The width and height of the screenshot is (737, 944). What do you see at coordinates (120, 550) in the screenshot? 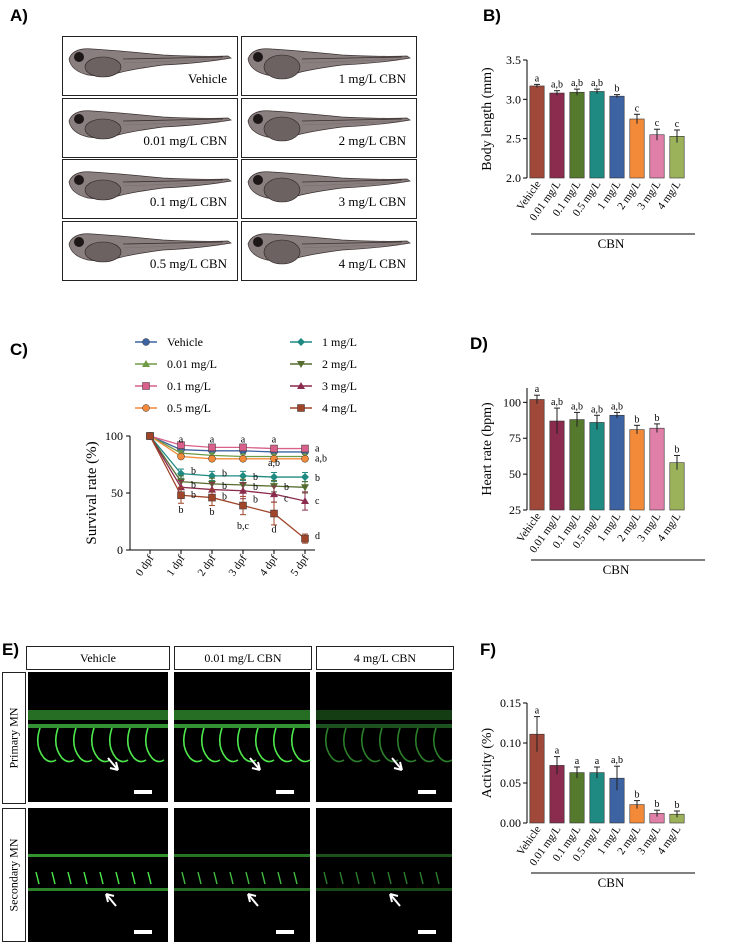
I see `y-tick-label: 0` at bounding box center [120, 550].